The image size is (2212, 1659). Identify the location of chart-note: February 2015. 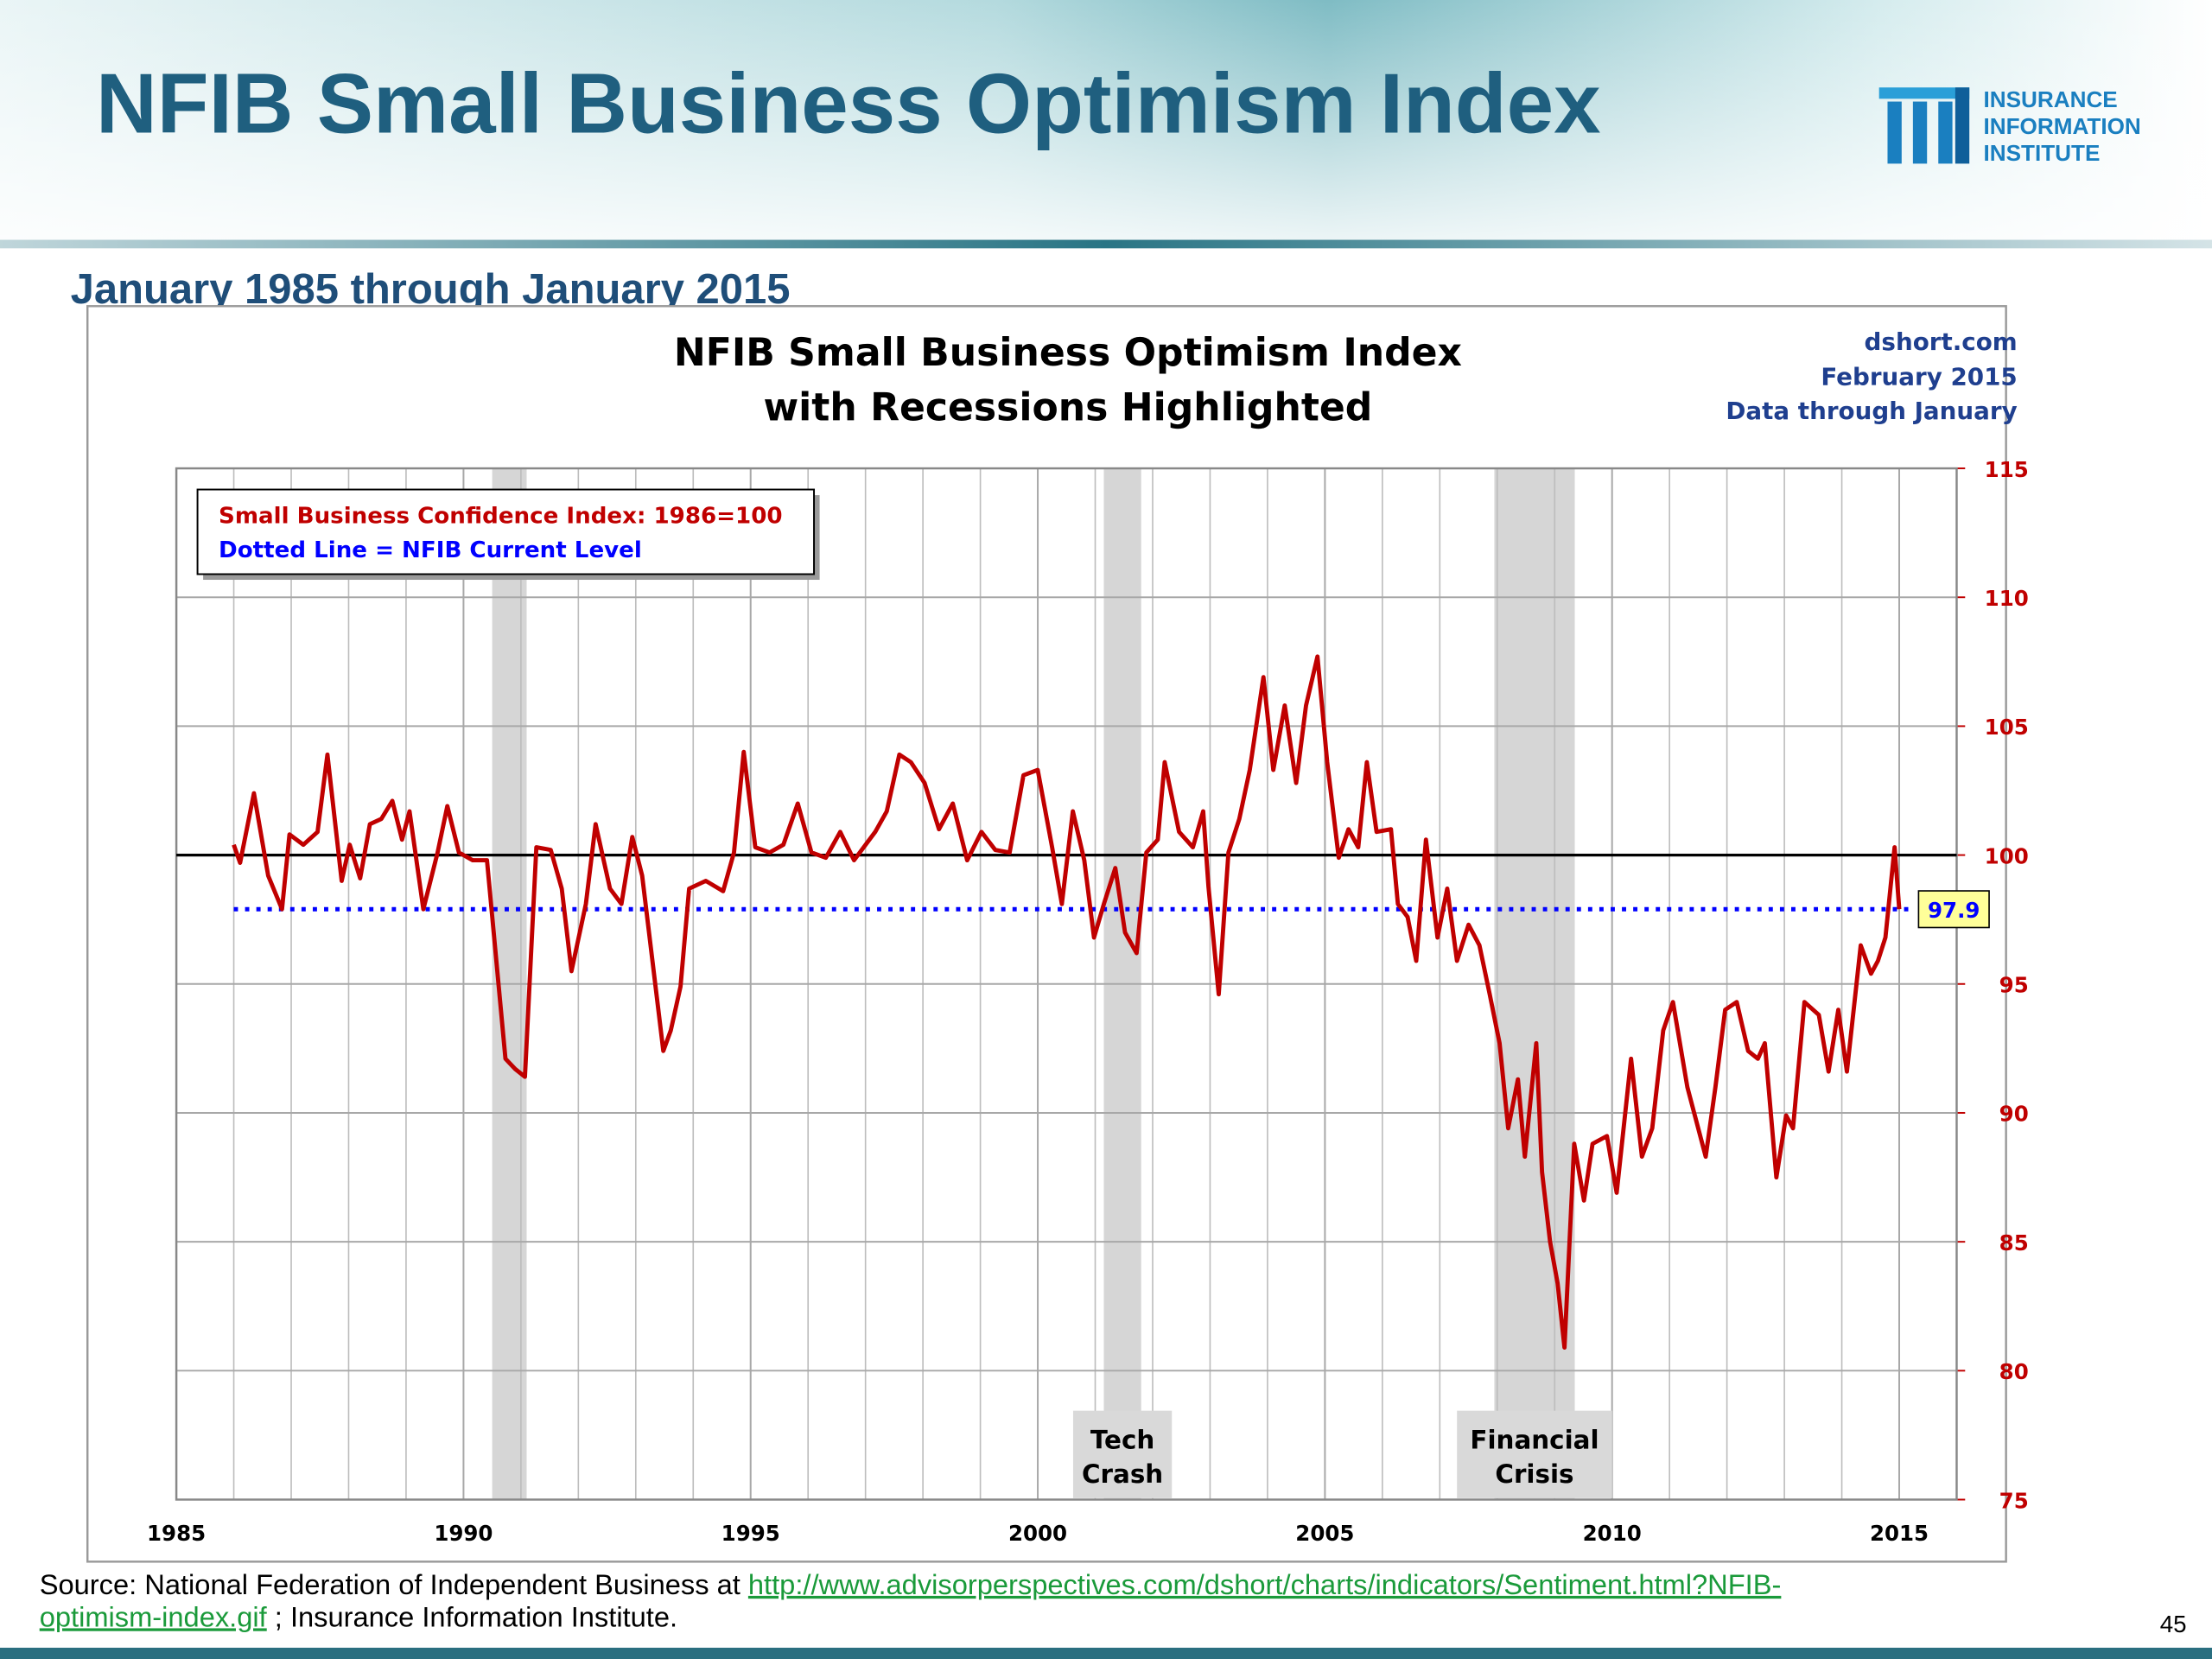
(1919, 377).